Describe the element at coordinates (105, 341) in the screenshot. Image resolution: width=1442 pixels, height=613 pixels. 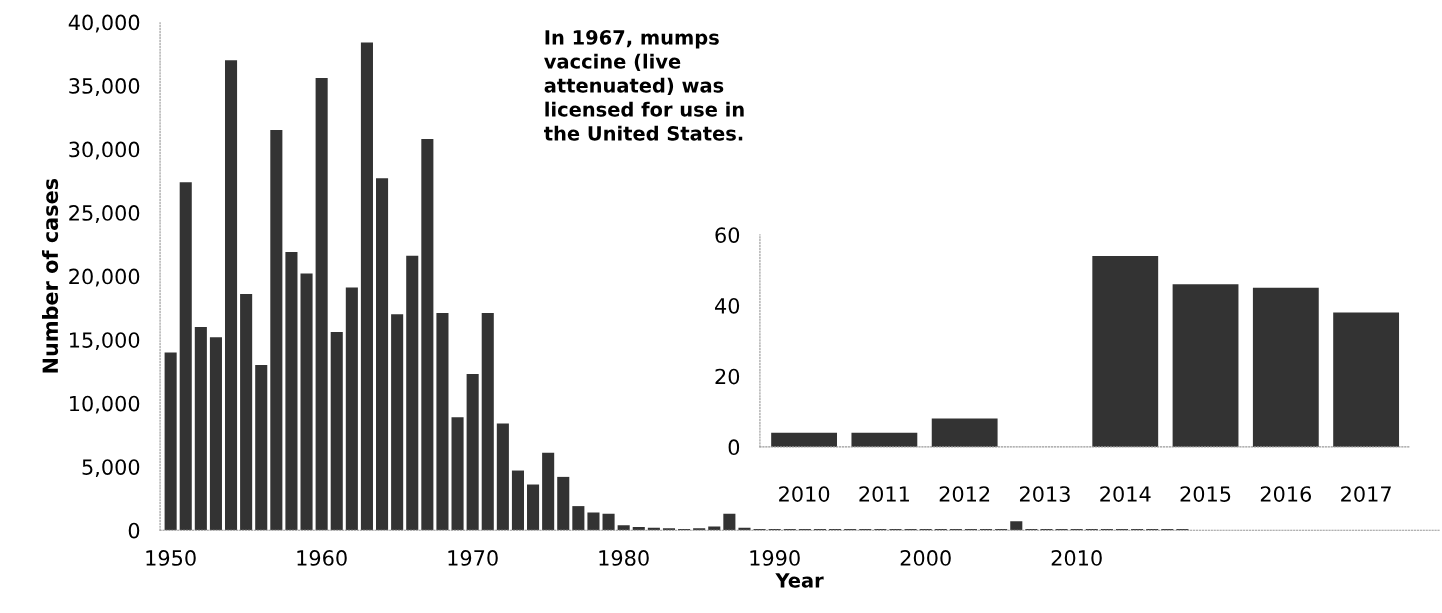
I see `y-tick-label: 15,000` at that location.